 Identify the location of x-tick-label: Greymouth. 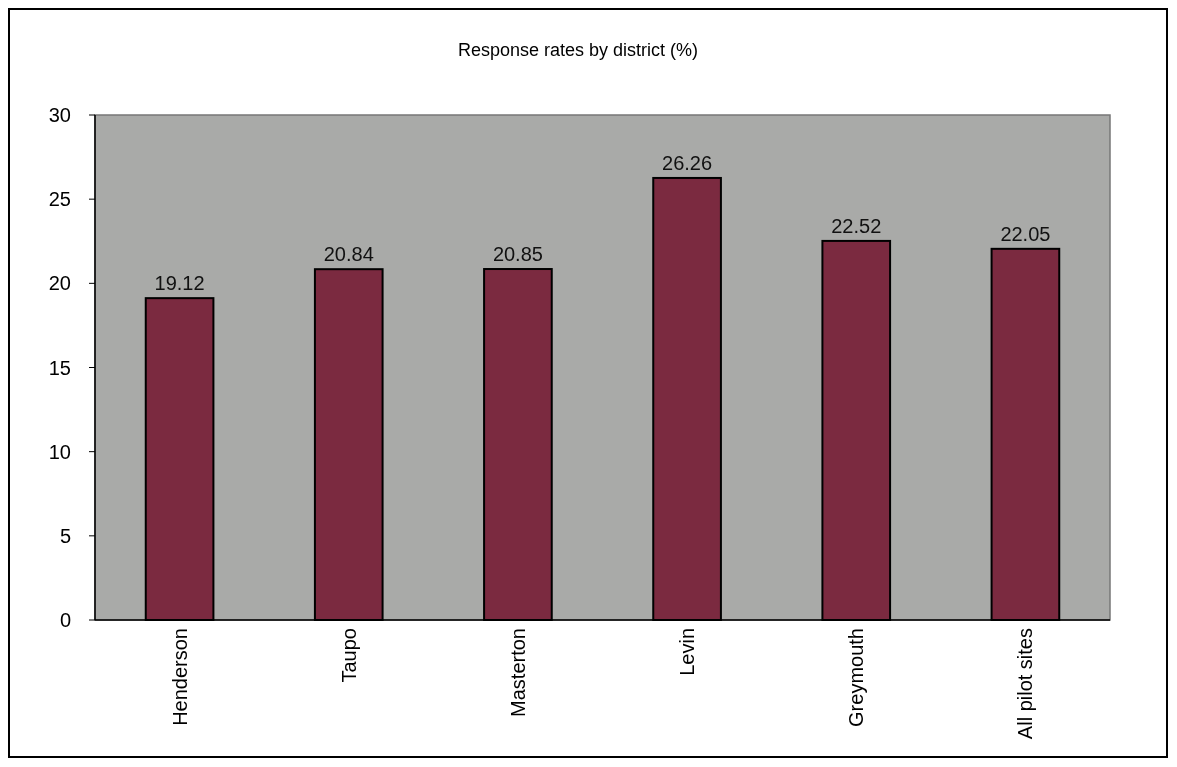
(856, 677).